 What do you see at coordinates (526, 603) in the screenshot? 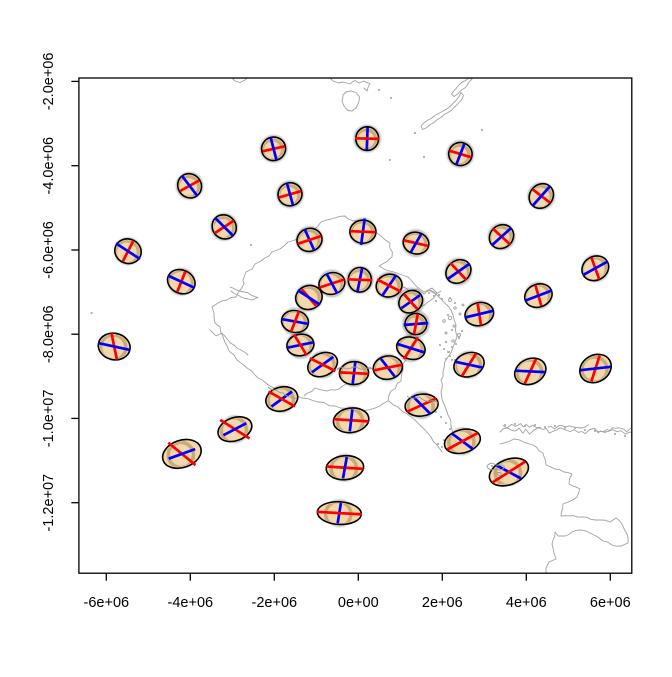
I see `svg-text: 4e+06` at bounding box center [526, 603].